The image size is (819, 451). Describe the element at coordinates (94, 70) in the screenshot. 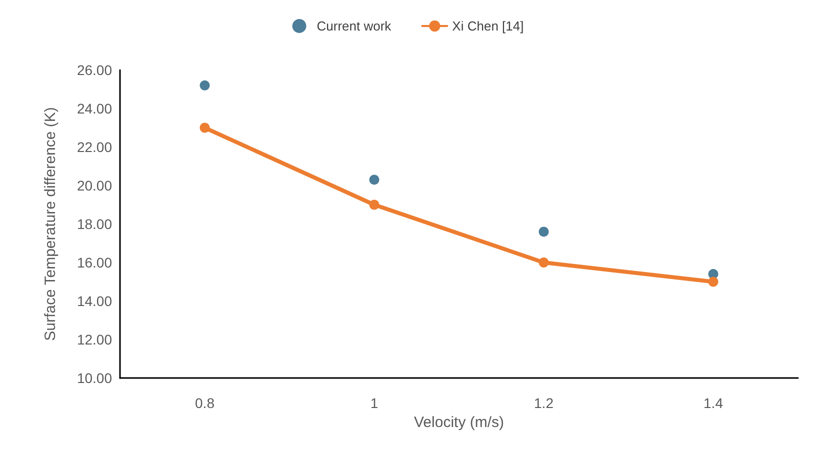

I see `y-tick-label: 26.00` at that location.